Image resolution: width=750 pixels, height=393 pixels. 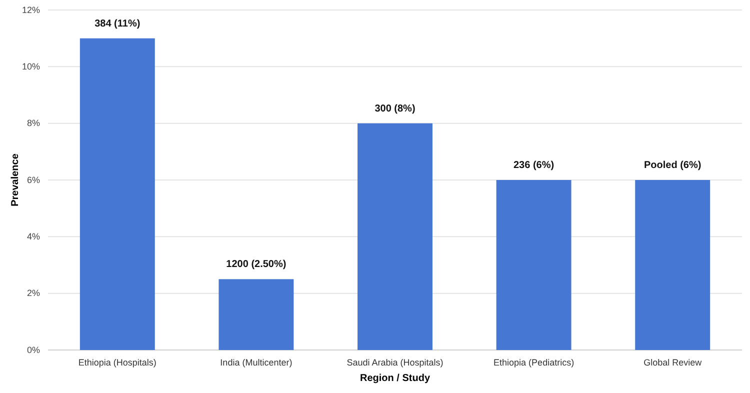 What do you see at coordinates (673, 362) in the screenshot?
I see `x-tick-label: Global Review` at bounding box center [673, 362].